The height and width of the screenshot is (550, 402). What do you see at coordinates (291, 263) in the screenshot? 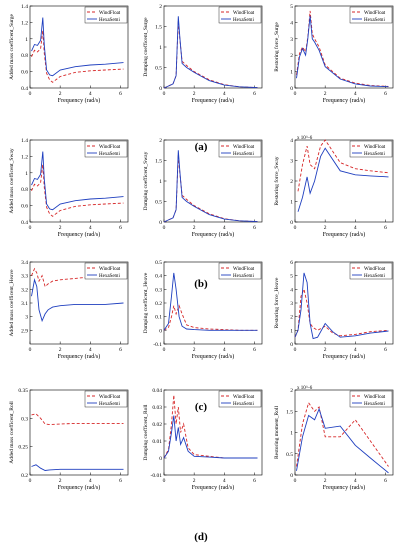
I see `y-tick-label: 6` at bounding box center [291, 263].